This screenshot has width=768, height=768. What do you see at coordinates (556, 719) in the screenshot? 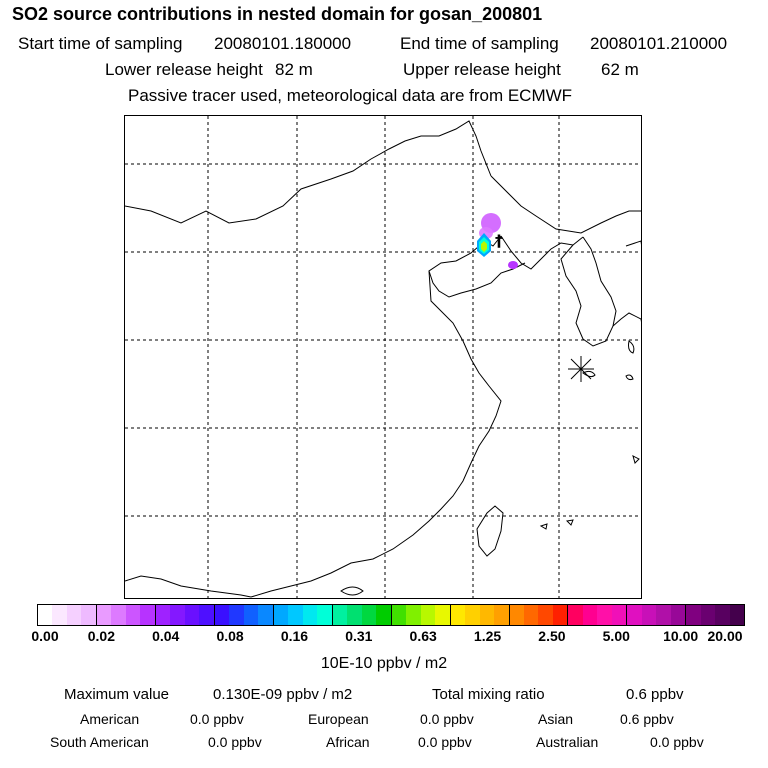
I see `region-name: Asian` at bounding box center [556, 719].